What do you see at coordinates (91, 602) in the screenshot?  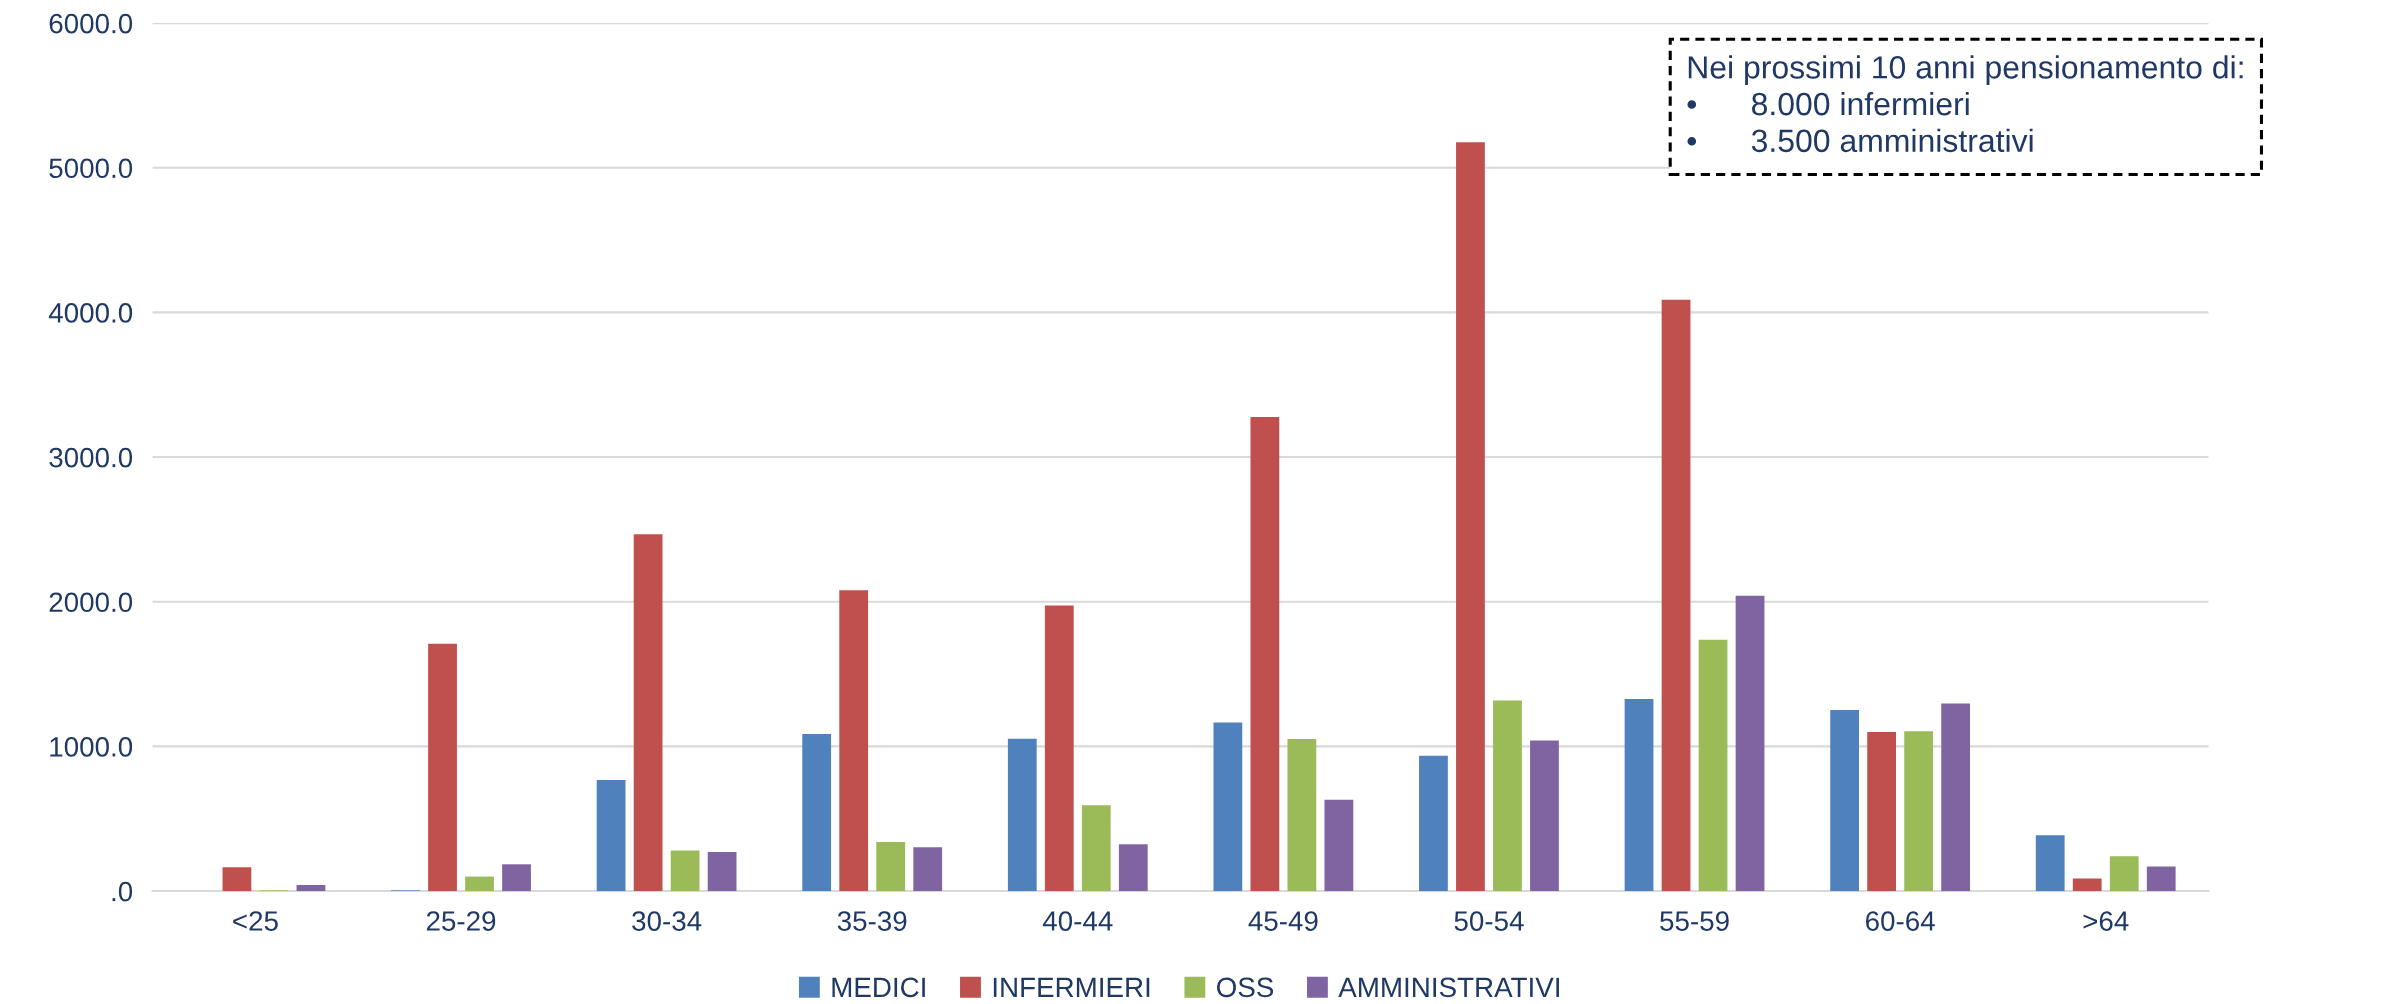 I see `y-tick-label: 2000.0` at bounding box center [91, 602].